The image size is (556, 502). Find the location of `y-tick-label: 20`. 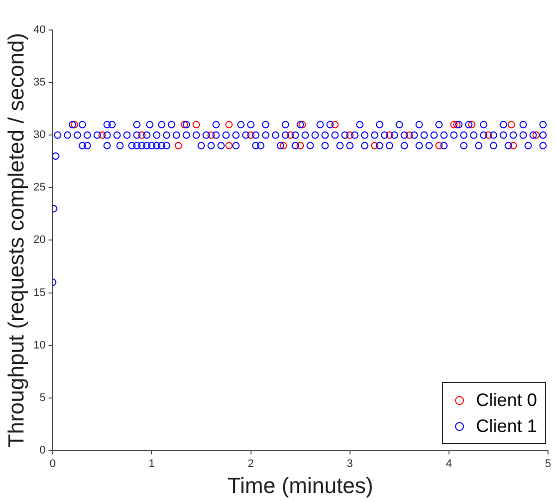

y-tick-label: 20 is located at coordinates (39, 240).